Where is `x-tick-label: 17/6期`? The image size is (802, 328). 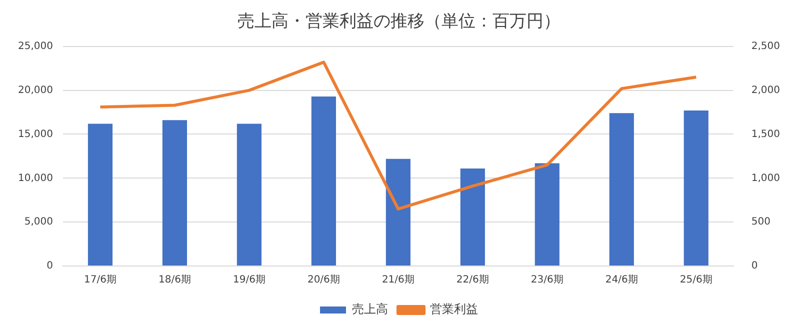 x-tick-label: 17/6期 is located at coordinates (100, 280).